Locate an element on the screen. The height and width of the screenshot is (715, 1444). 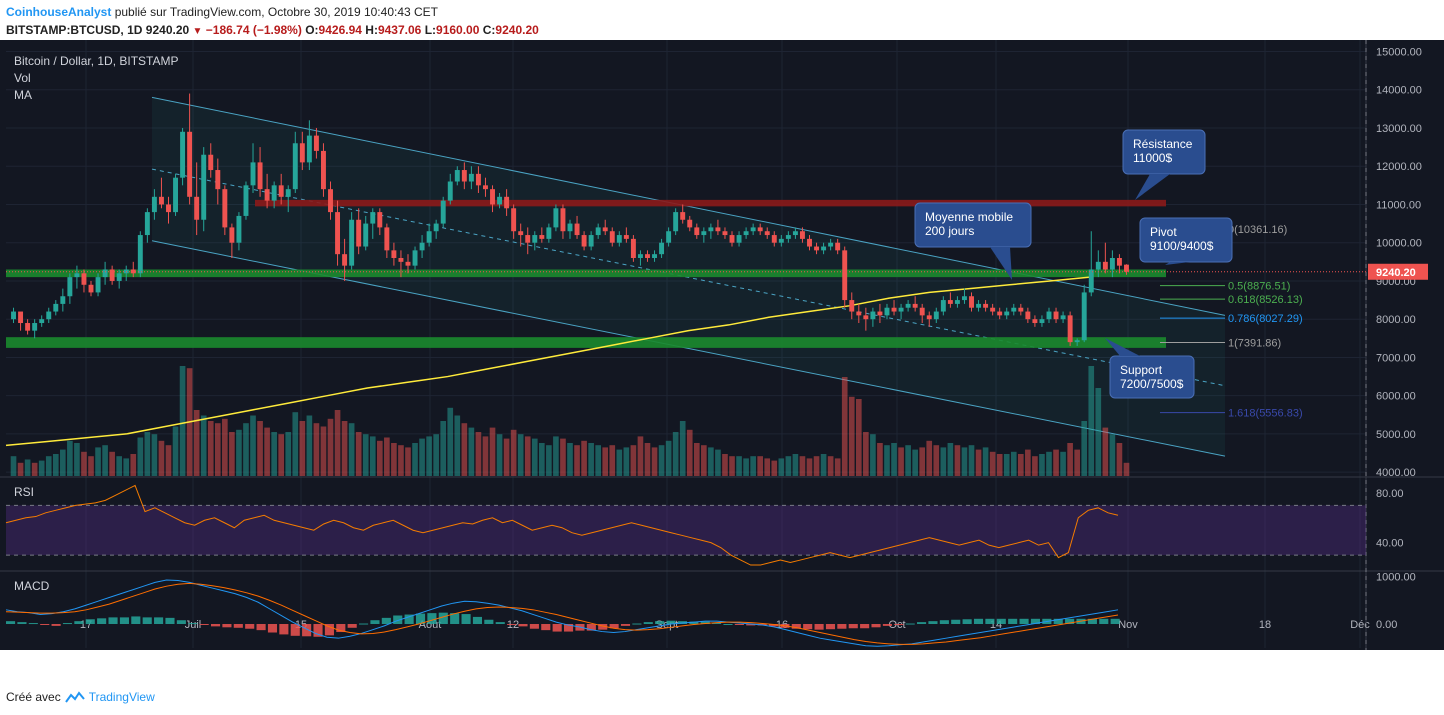
fib-level-label: 1(7391.86) is located at coordinates (1254, 343).